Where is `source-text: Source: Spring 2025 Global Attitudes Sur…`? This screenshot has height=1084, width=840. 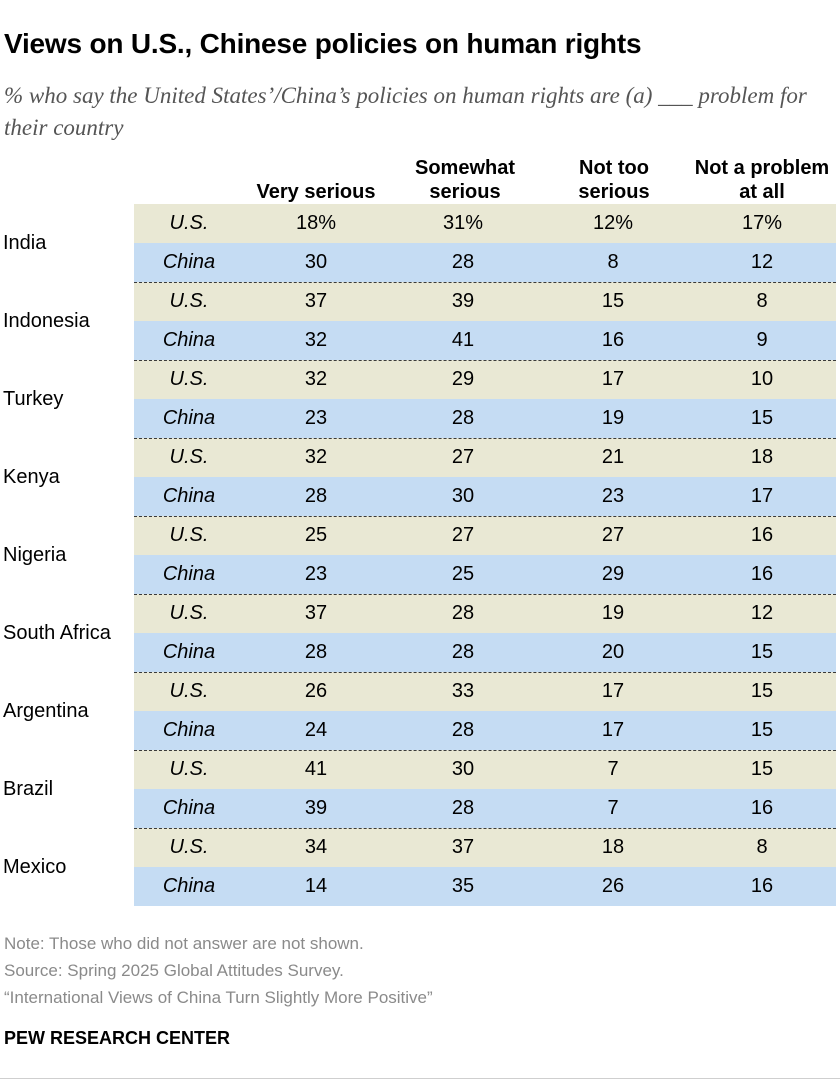
source-text: Source: Spring 2025 Global Attitudes Sur… is located at coordinates (174, 970).